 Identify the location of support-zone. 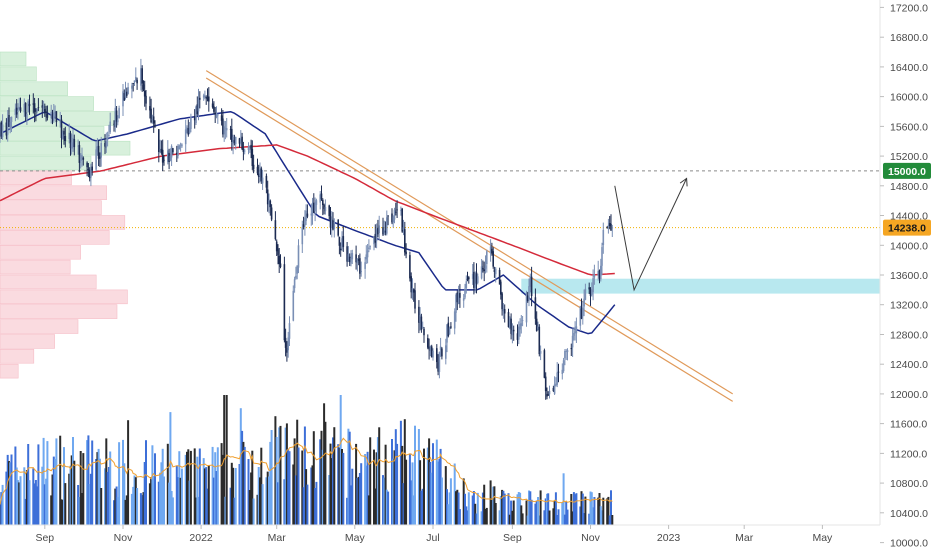
(700, 286).